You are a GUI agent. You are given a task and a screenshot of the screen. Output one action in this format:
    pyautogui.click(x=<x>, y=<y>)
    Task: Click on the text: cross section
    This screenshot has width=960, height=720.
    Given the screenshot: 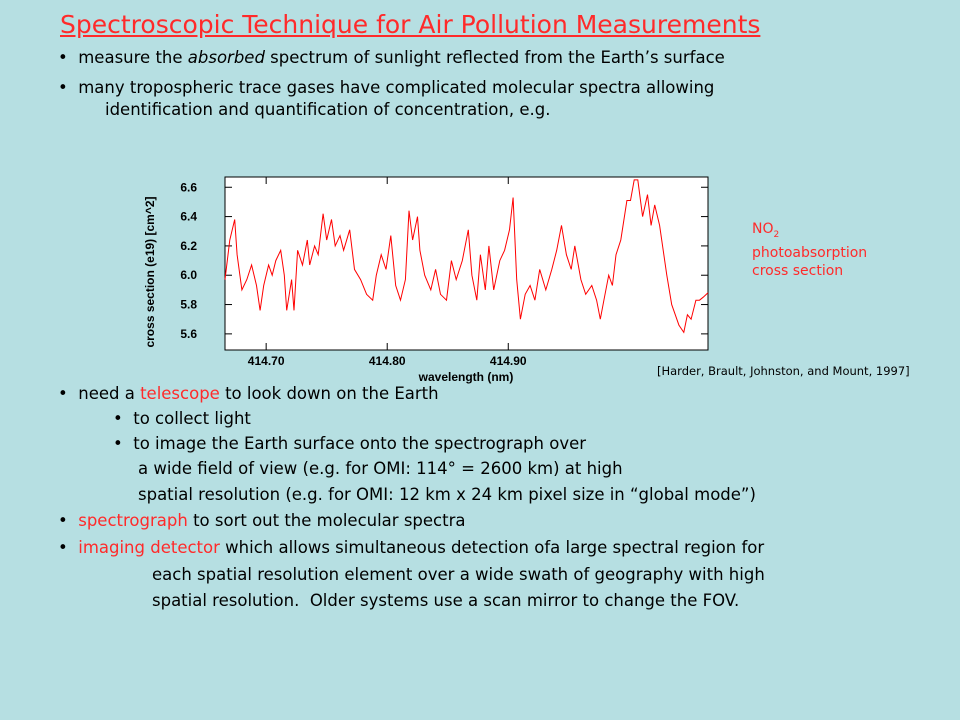 What is the action you would take?
    pyautogui.click(x=798, y=270)
    